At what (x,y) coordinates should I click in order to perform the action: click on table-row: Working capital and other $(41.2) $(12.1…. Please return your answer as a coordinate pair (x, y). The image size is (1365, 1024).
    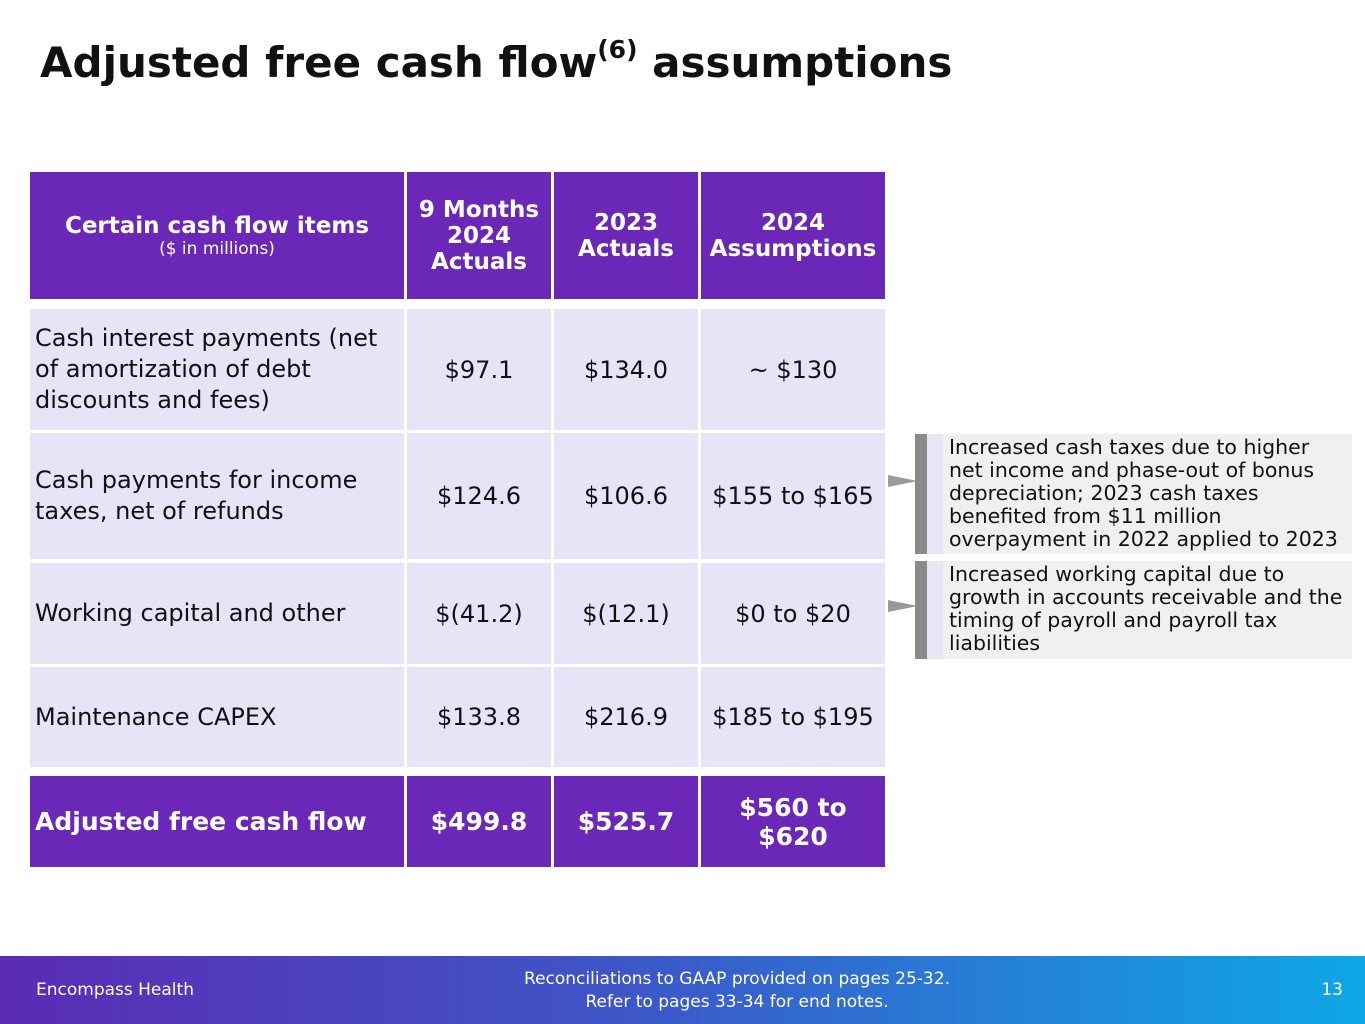
    Looking at the image, I should click on (457, 613).